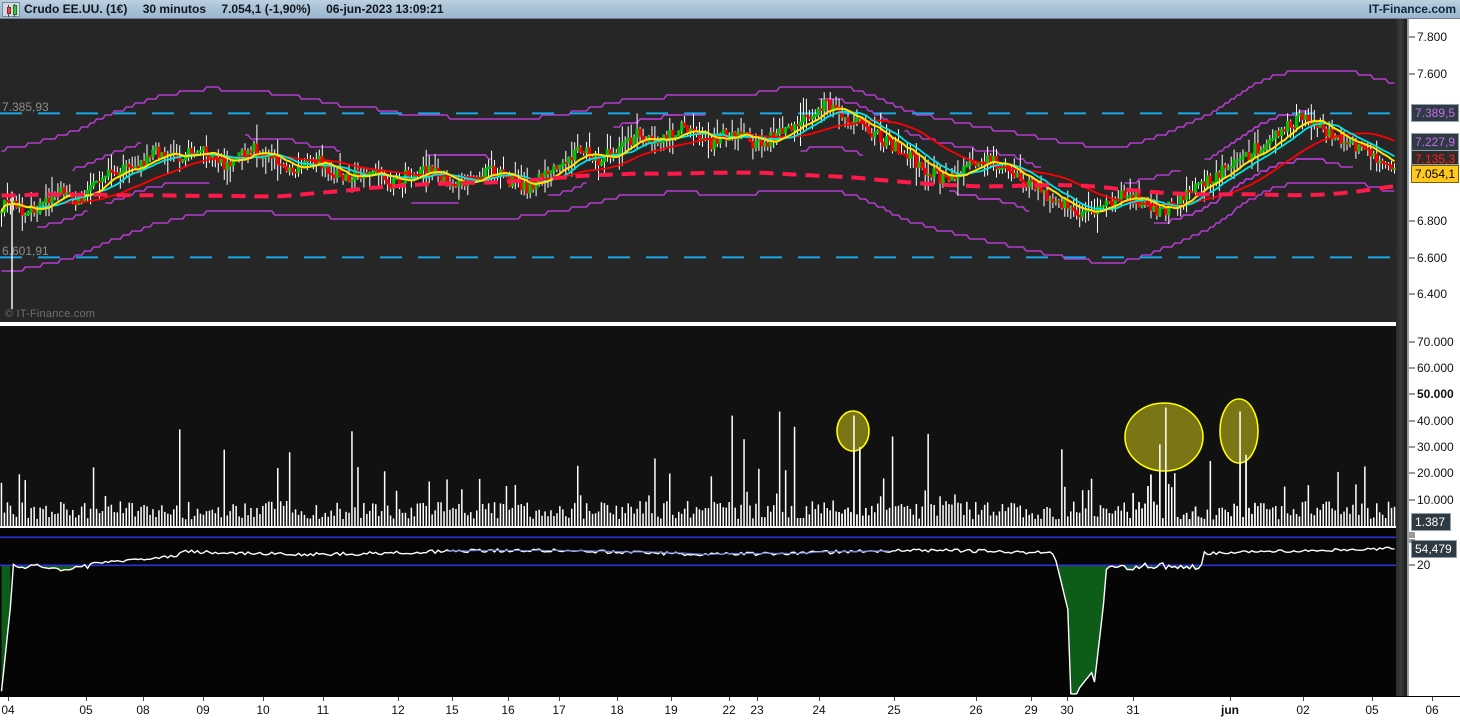 Image resolution: width=1460 pixels, height=720 pixels. Describe the element at coordinates (617, 710) in the screenshot. I see `date-tick-label: 18` at that location.